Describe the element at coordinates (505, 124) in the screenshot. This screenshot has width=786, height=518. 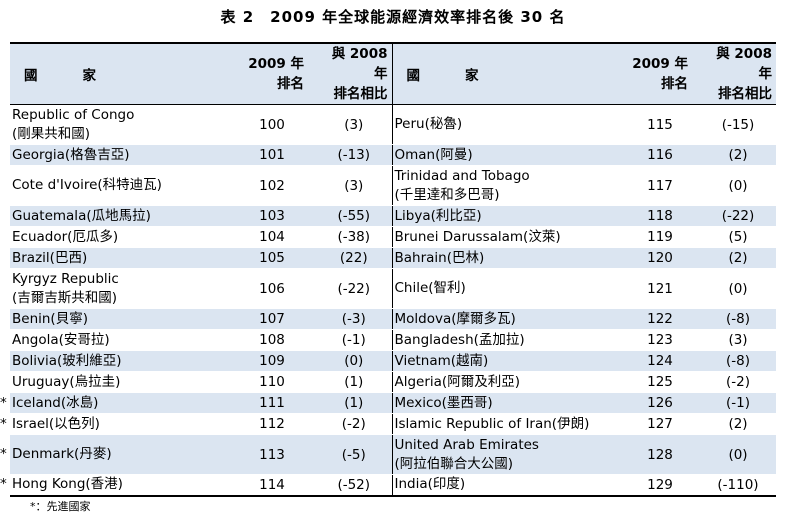
I see `country-cell-right: Peru(秘魯)` at that location.